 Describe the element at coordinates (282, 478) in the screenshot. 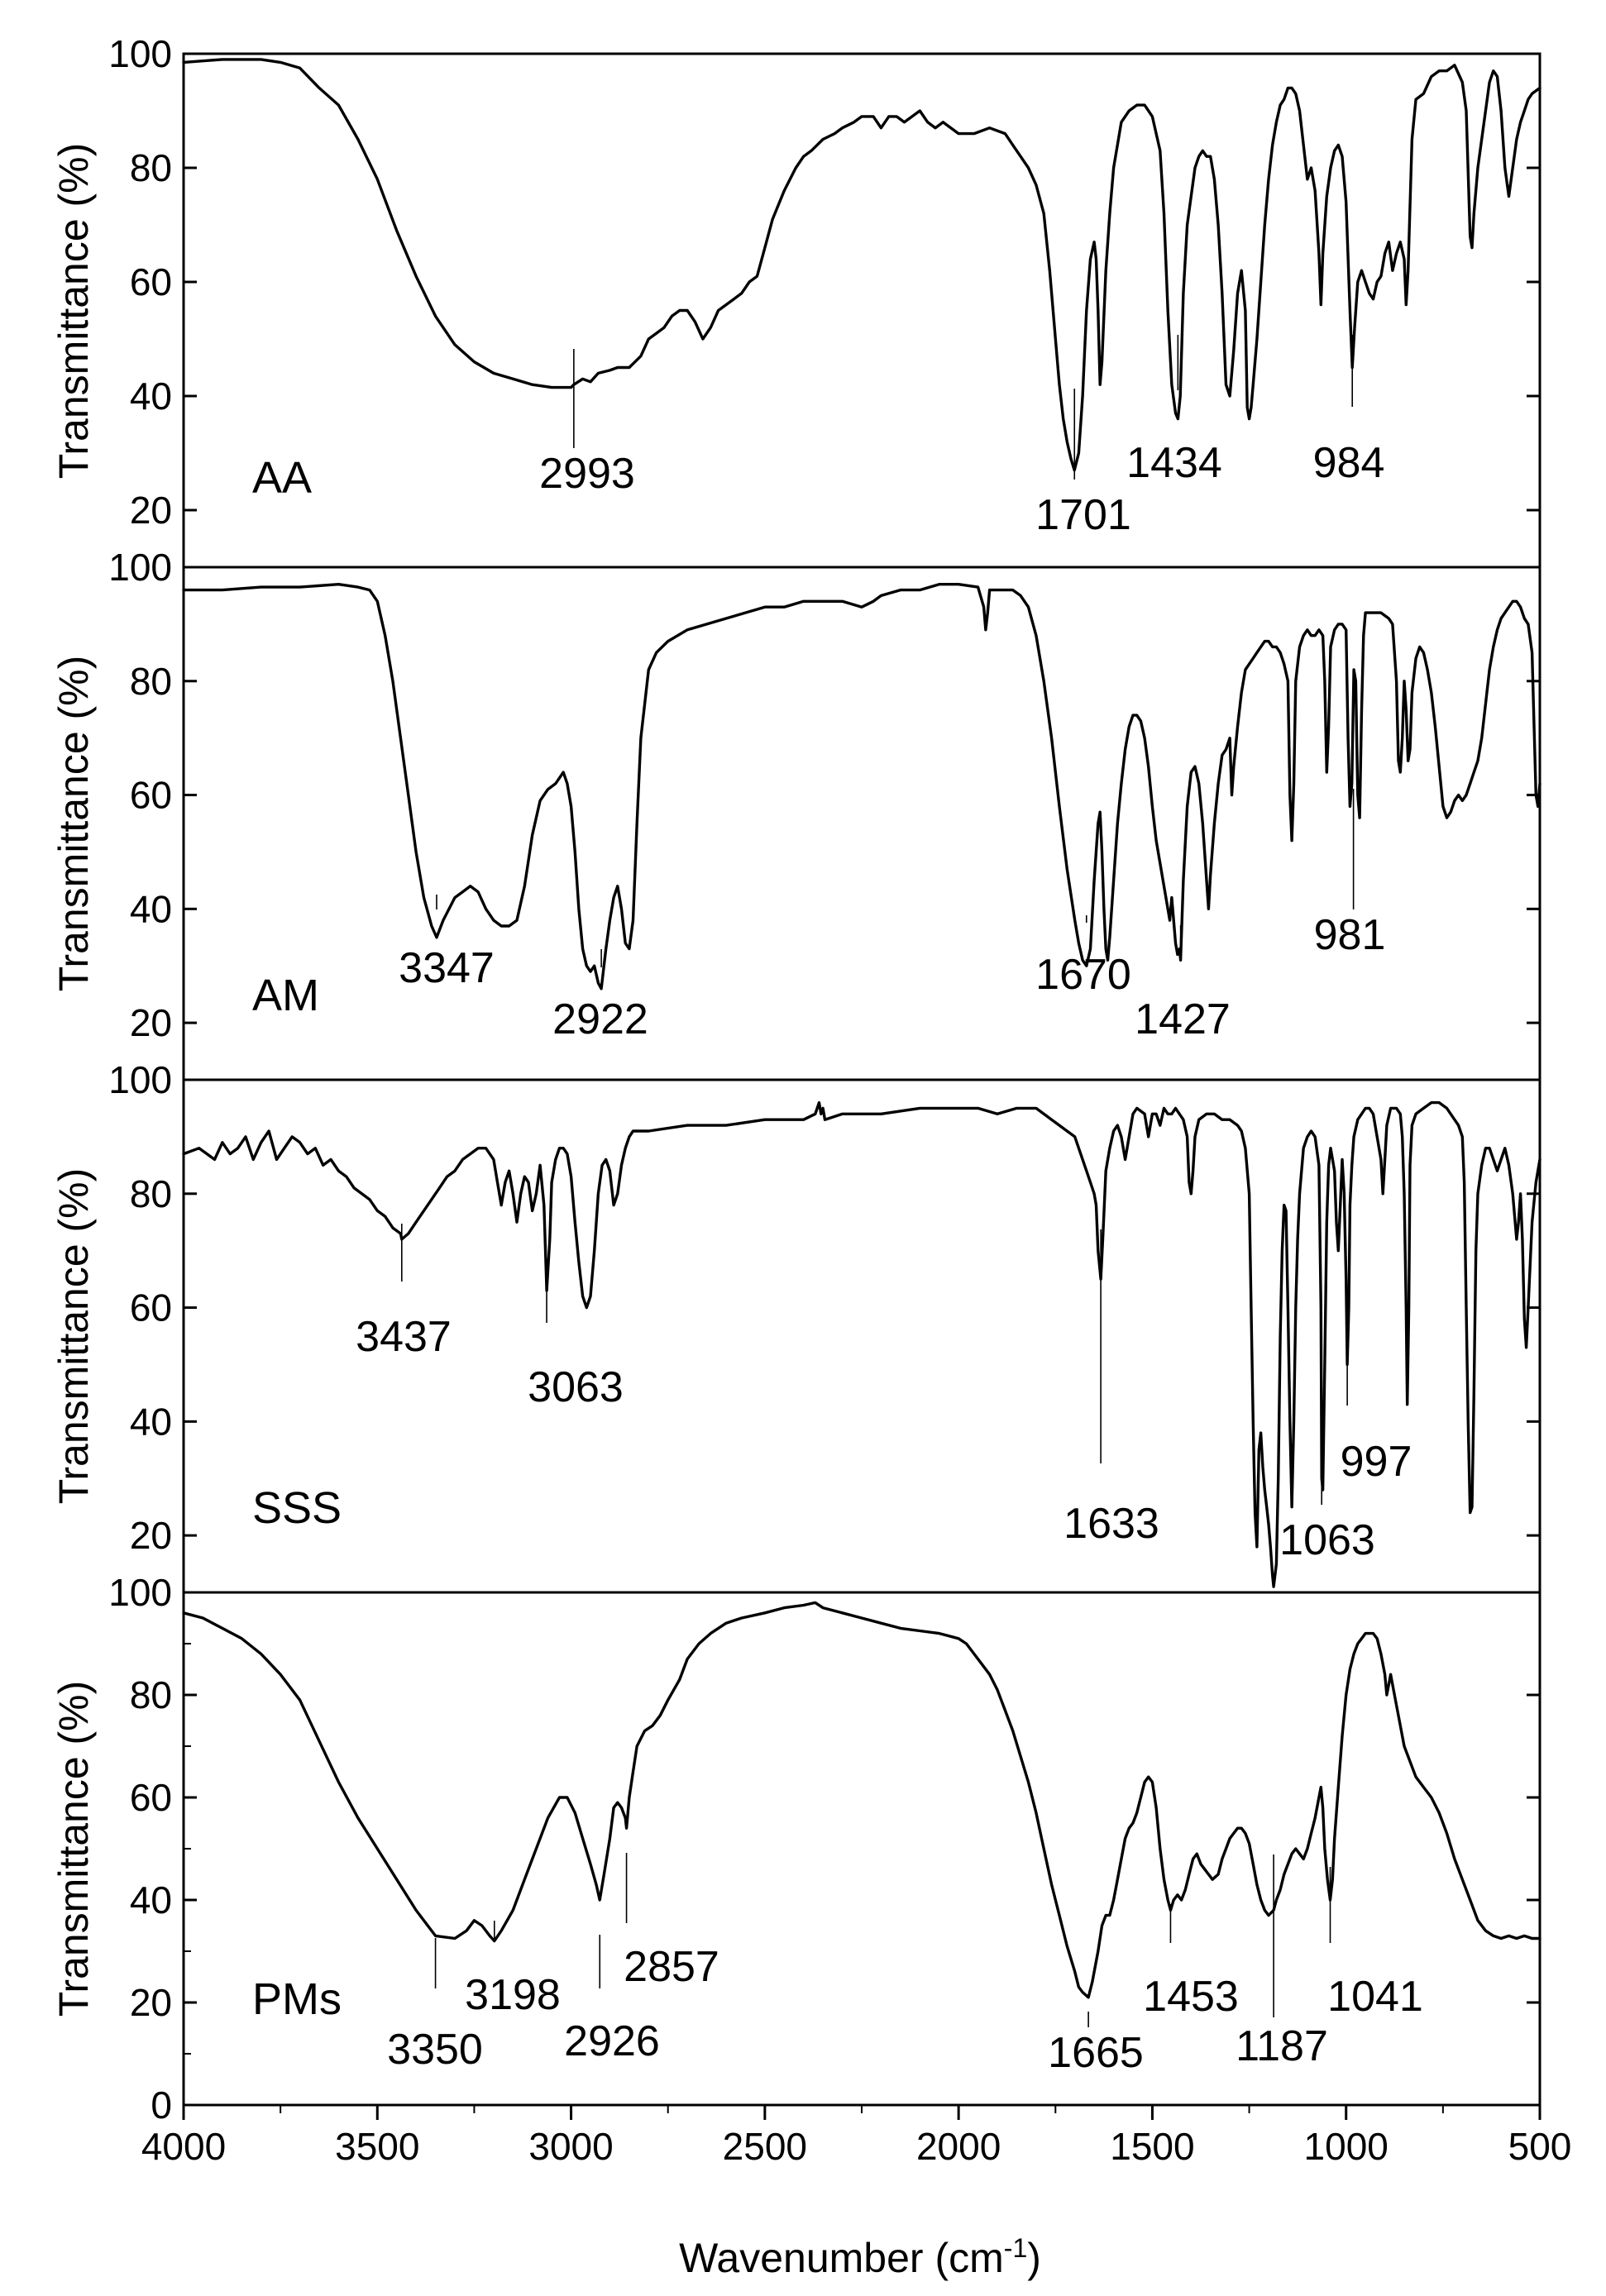

I see `panel-label-aa: AA` at that location.